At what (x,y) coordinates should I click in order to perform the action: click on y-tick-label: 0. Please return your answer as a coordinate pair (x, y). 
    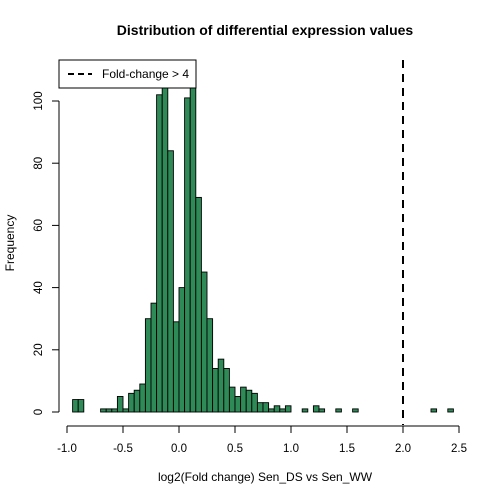
    Looking at the image, I should click on (39, 412).